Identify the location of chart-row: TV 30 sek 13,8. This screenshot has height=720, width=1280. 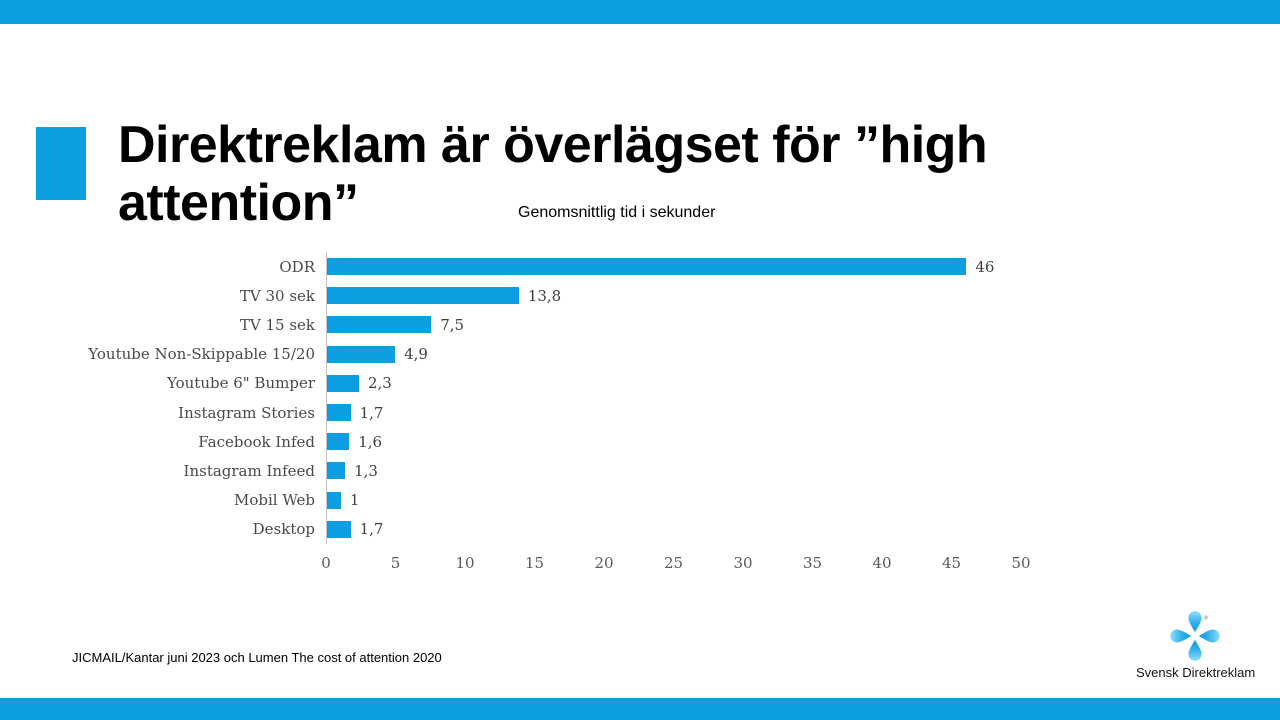
(590, 296).